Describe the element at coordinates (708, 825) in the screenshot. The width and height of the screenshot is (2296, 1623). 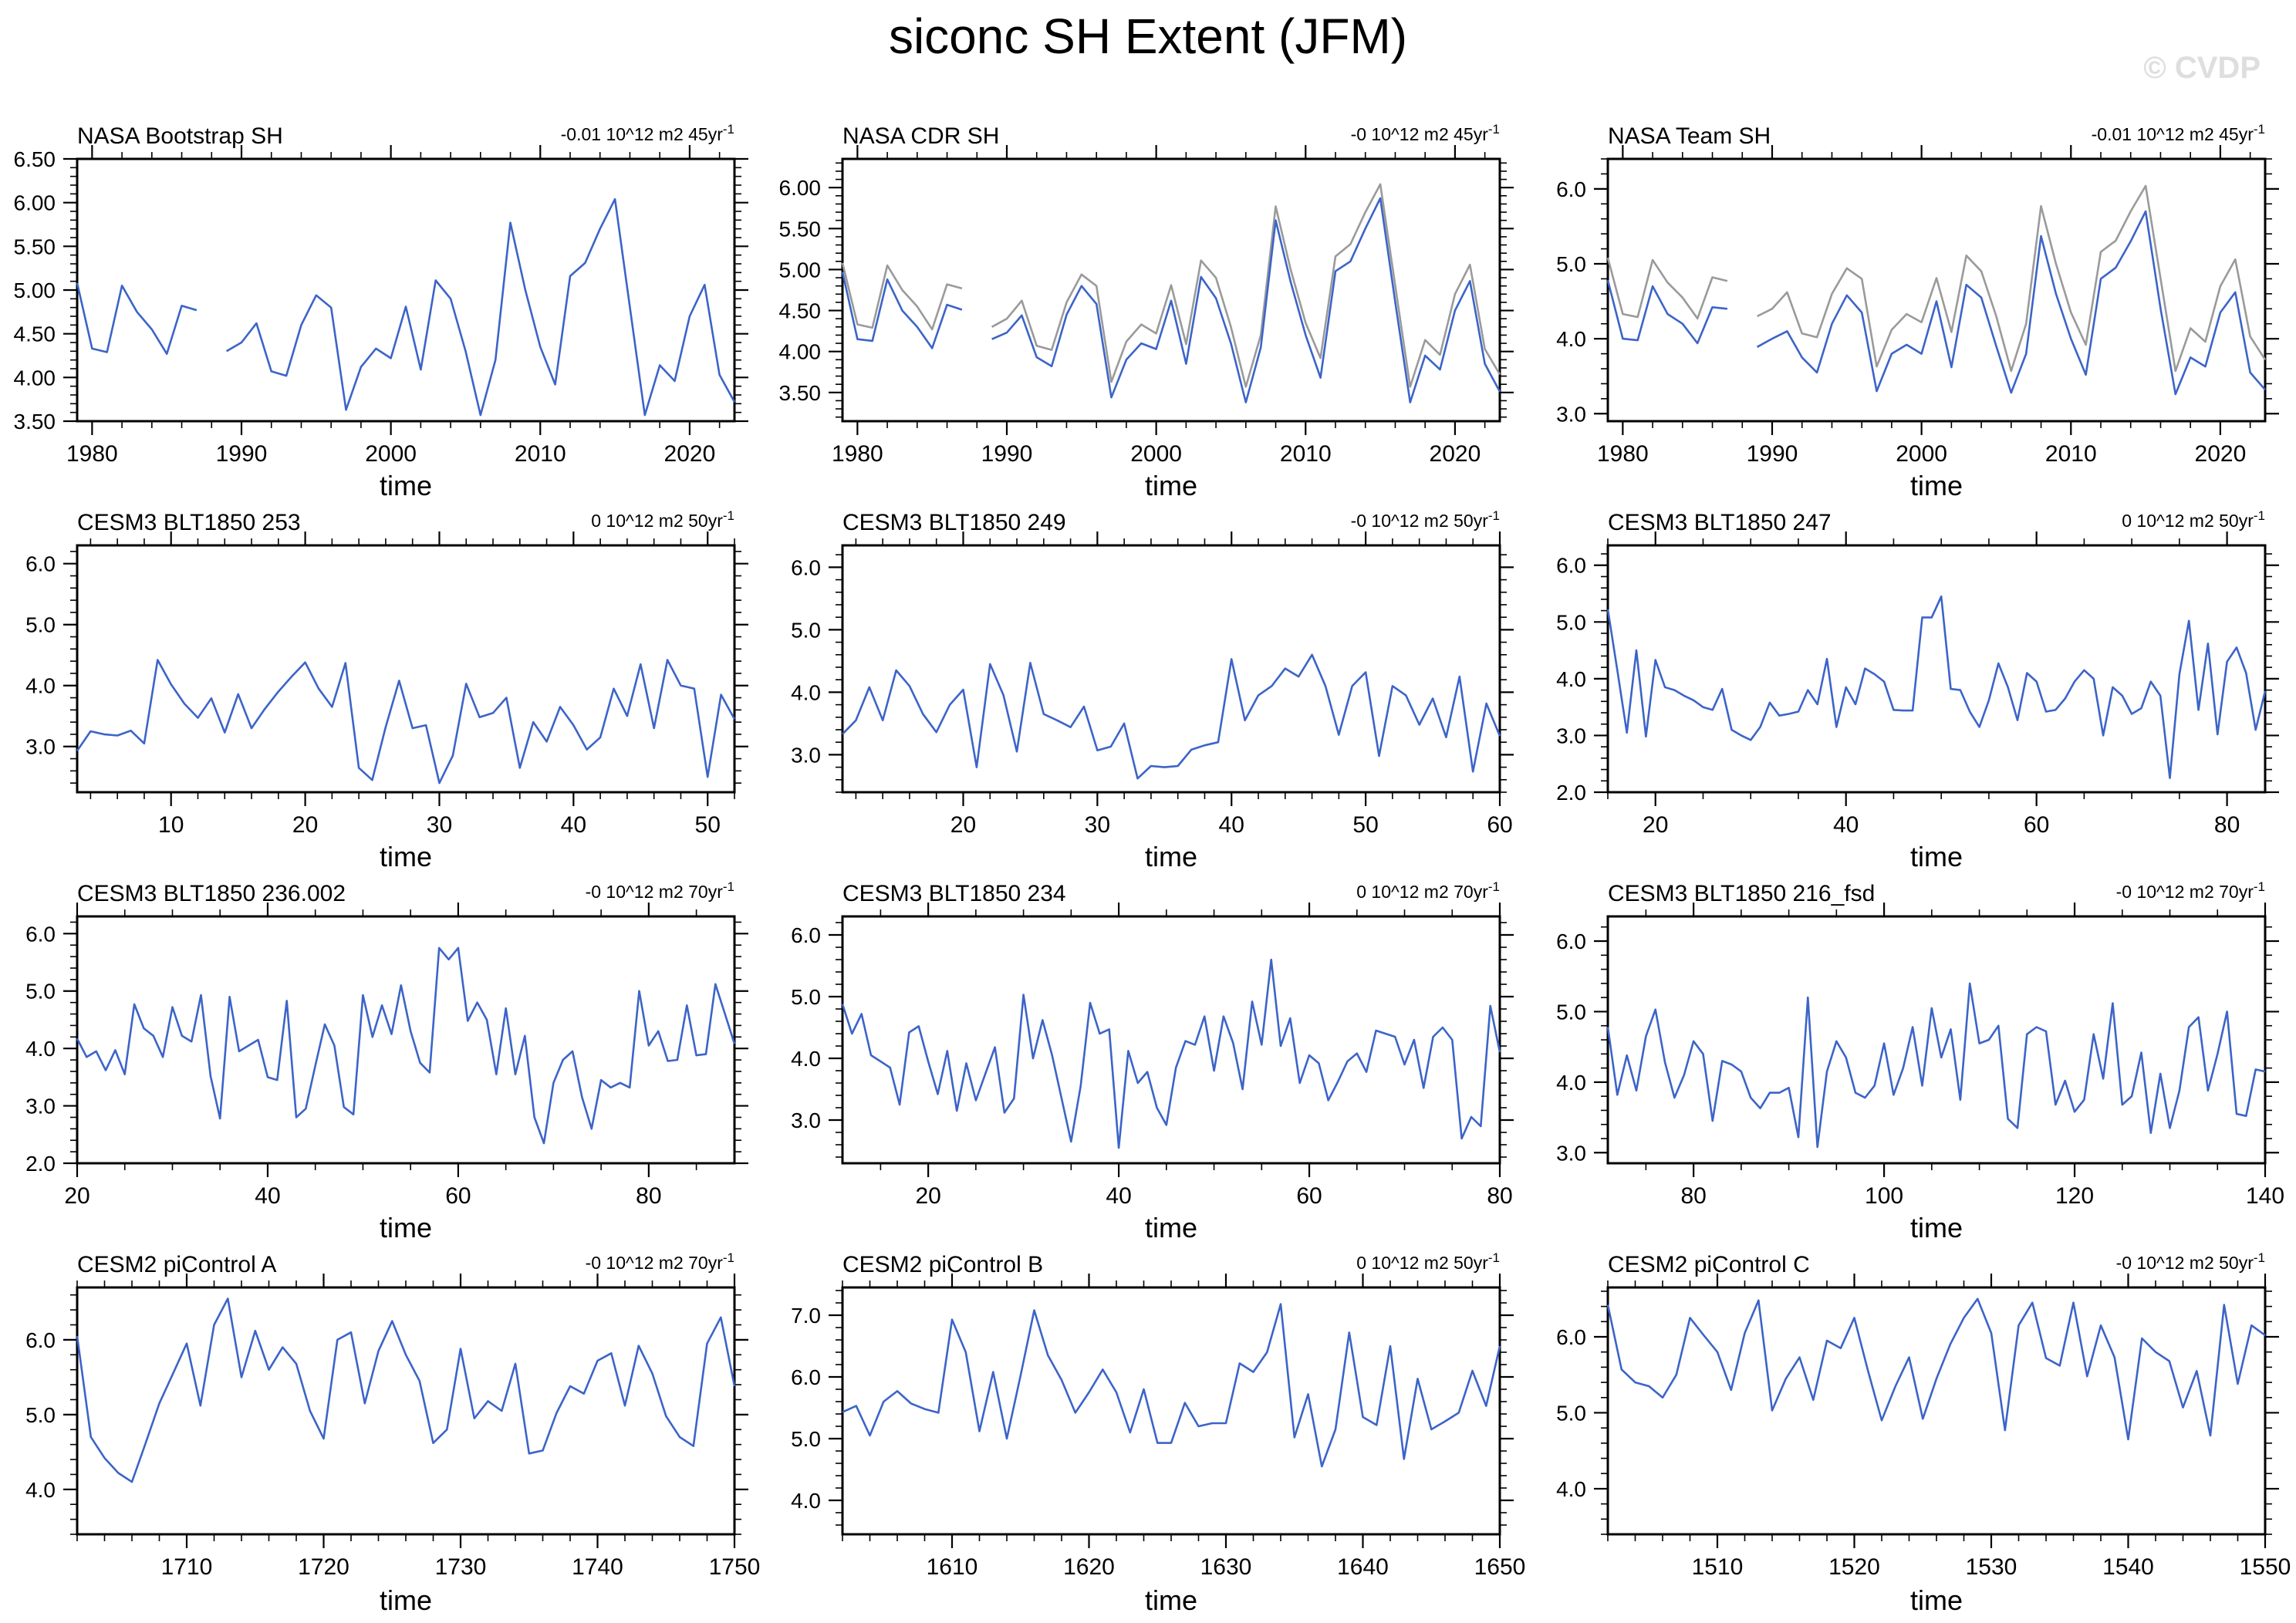
I see `x-tick-label: 50` at that location.